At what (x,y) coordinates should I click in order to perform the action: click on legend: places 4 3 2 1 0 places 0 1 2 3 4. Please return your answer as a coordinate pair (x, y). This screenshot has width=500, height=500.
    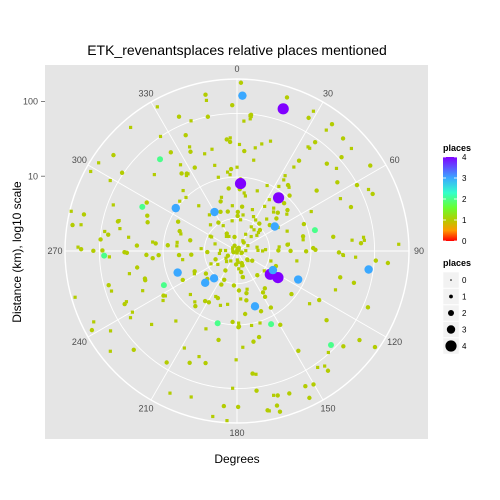
    Looking at the image, I should click on (456, 249).